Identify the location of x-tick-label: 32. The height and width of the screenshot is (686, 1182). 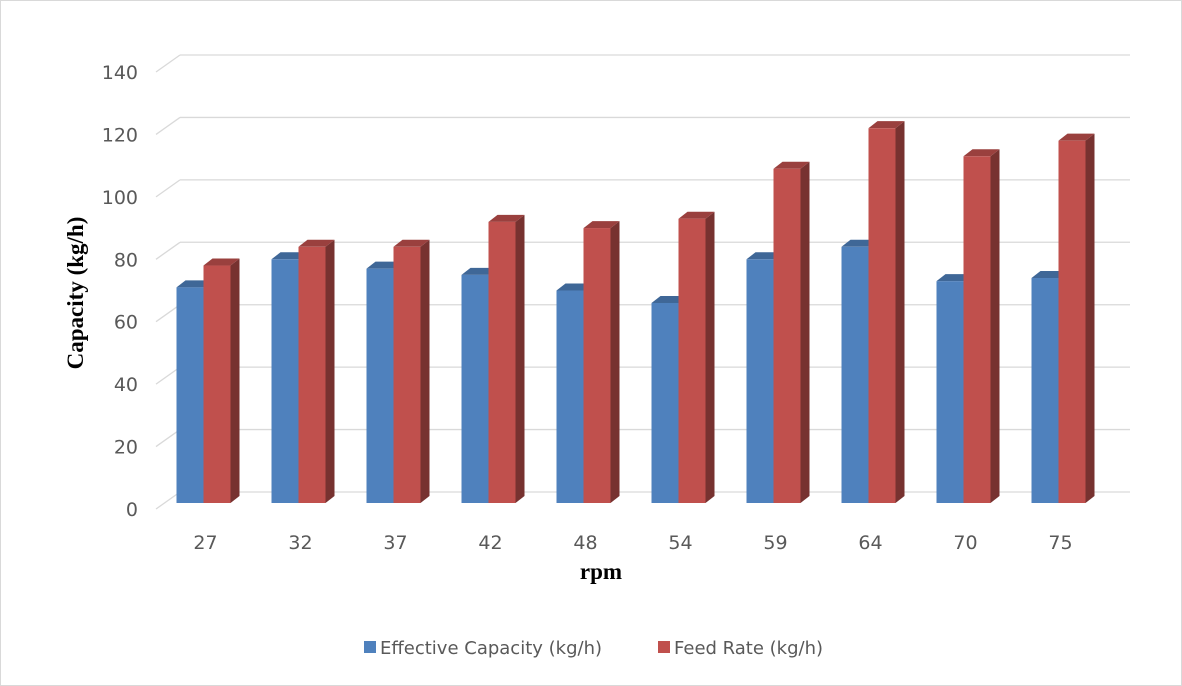
(300, 543).